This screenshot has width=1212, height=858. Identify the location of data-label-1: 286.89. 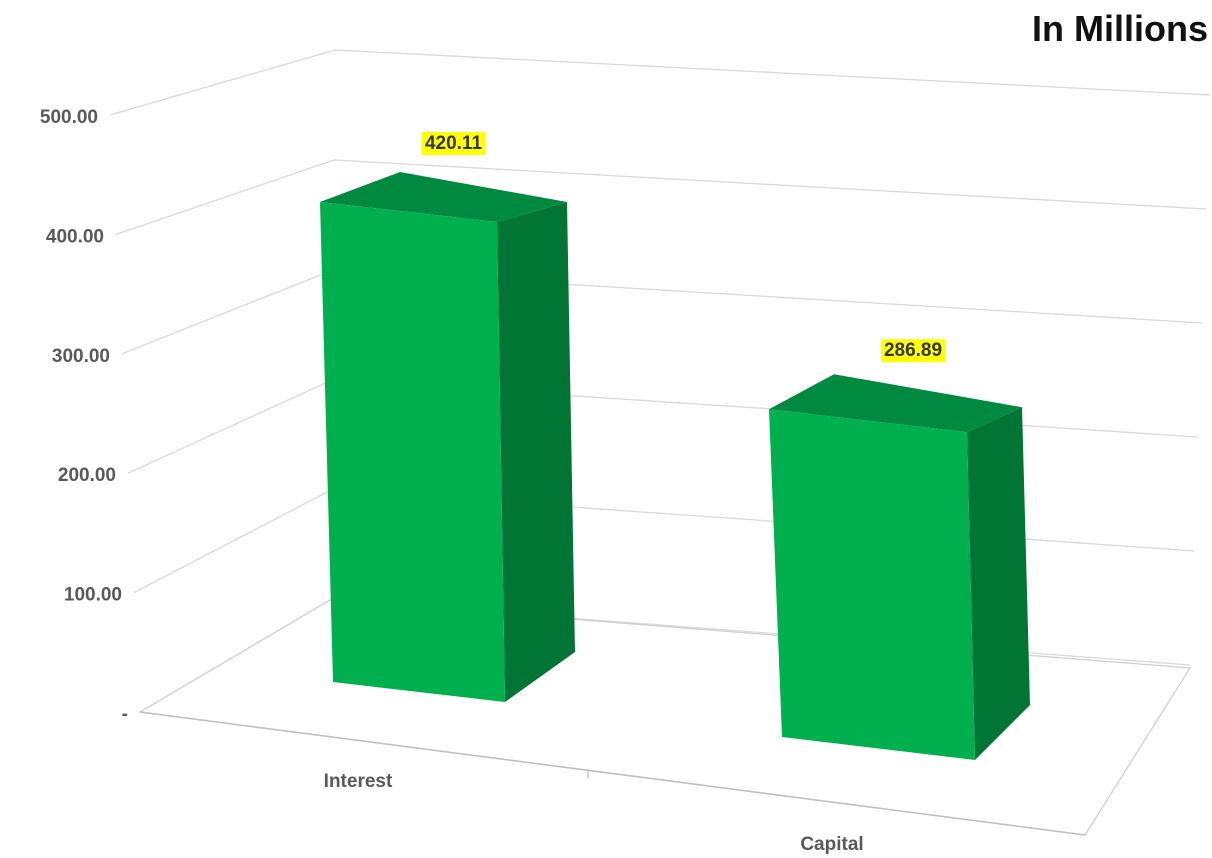
(913, 351).